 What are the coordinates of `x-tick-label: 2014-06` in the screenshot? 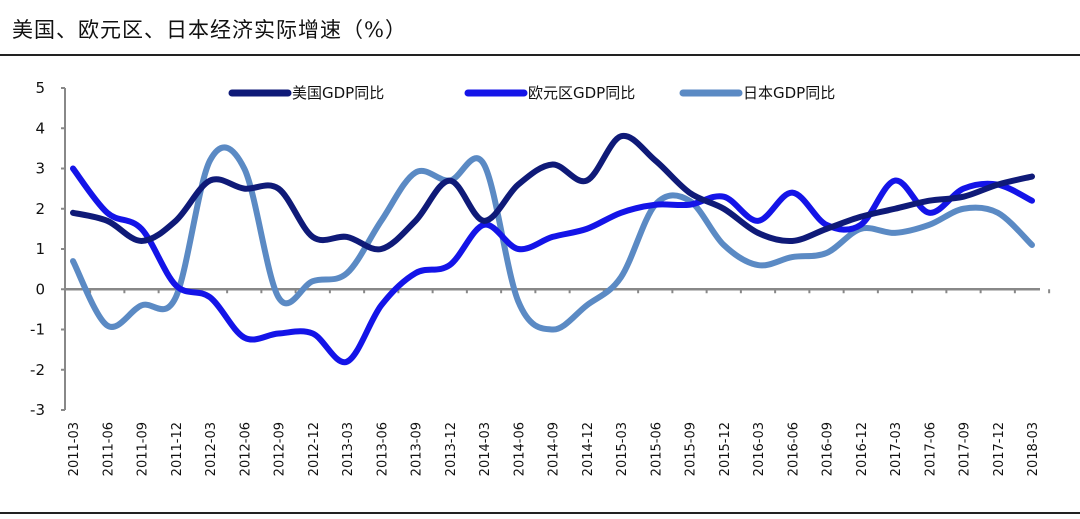 It's located at (519, 449).